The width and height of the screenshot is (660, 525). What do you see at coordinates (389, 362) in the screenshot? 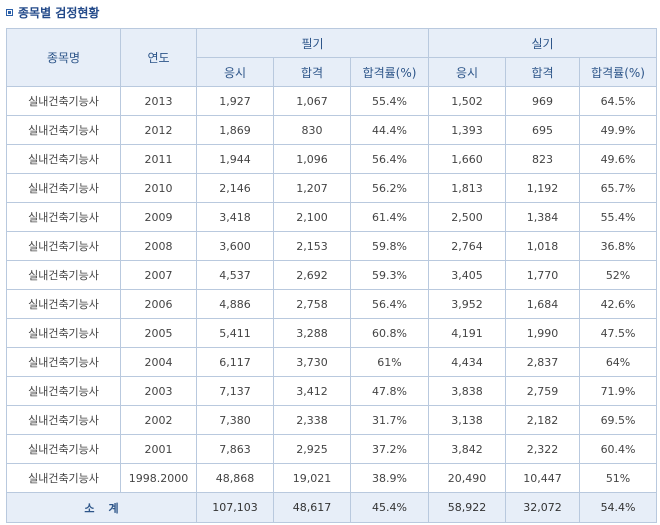
I see `cell-written-rate: 61%` at bounding box center [389, 362].